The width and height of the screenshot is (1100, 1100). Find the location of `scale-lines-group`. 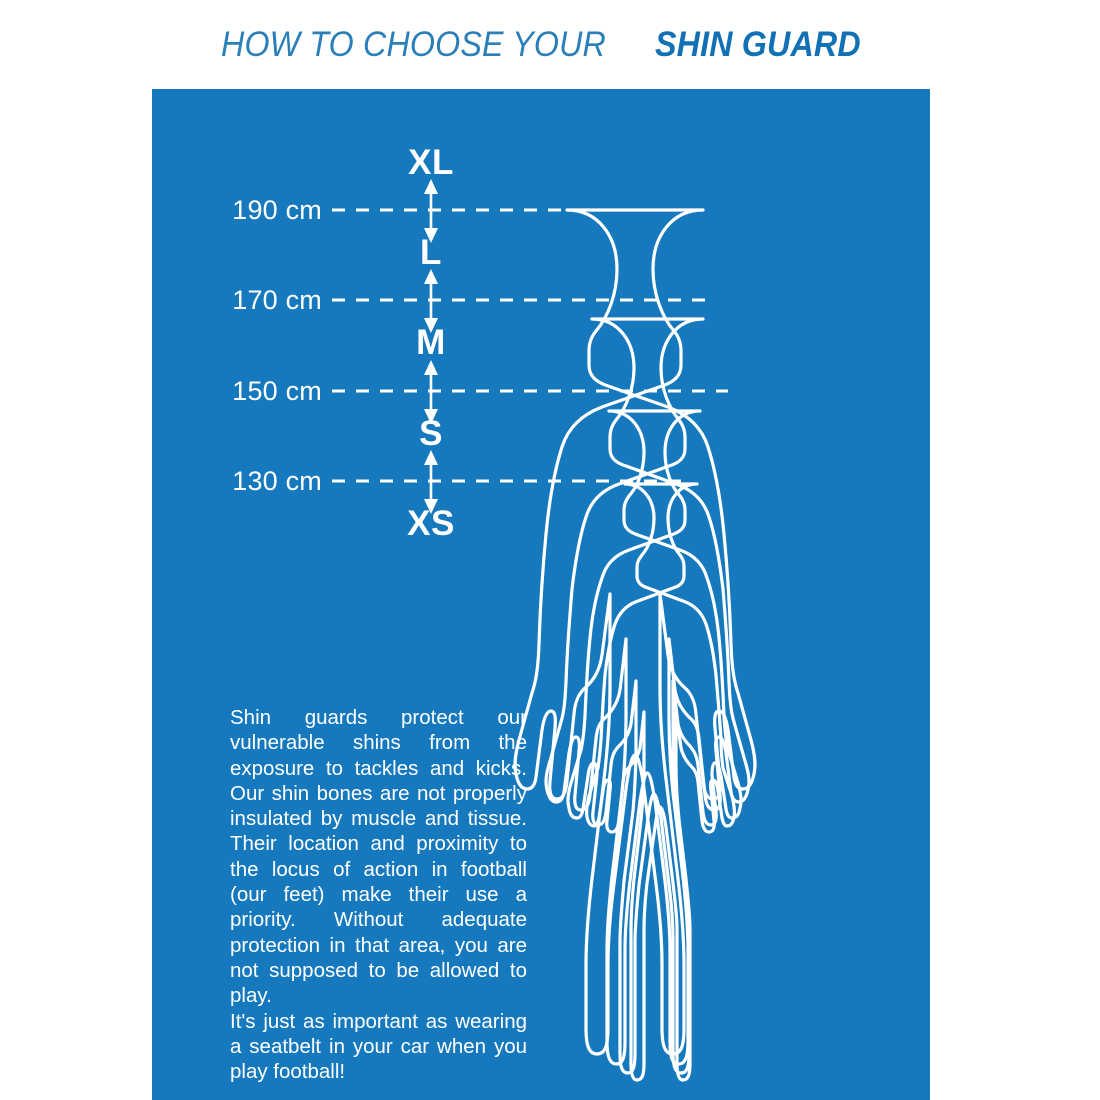

scale-lines-group is located at coordinates (530, 346).